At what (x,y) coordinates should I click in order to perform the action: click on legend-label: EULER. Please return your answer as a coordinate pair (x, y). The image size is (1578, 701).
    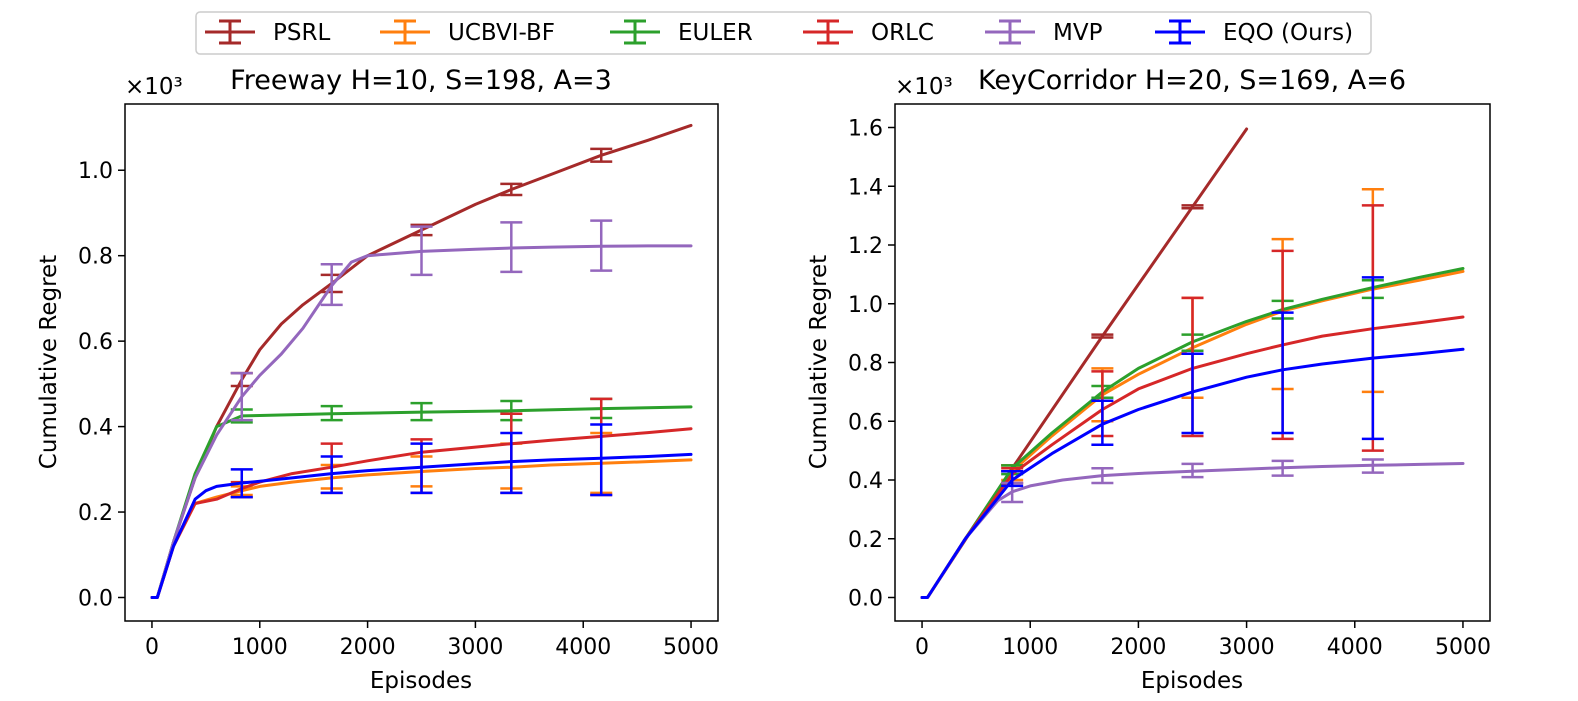
    Looking at the image, I should click on (715, 33).